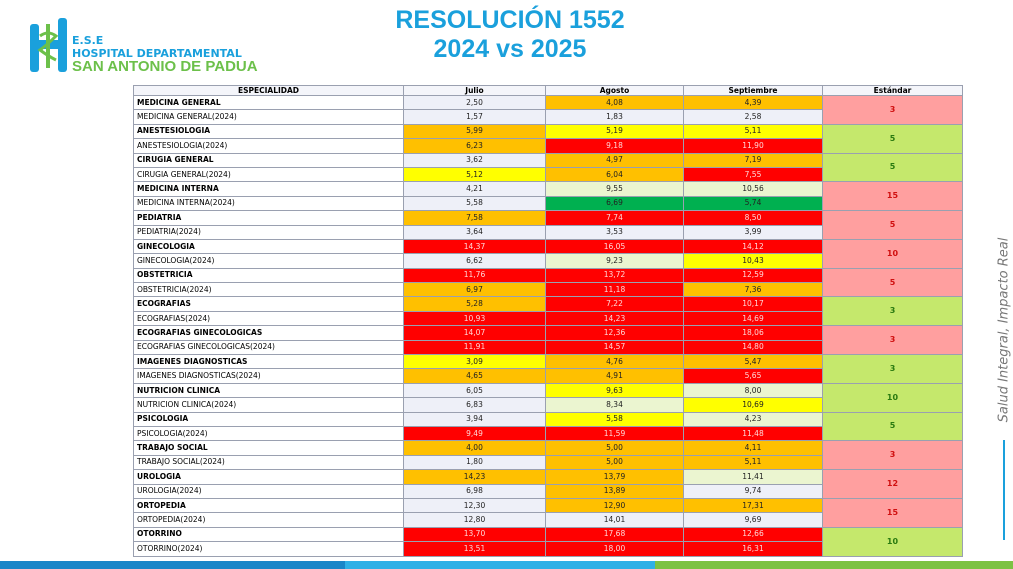  What do you see at coordinates (753, 275) in the screenshot?
I see `cell: 12,59` at bounding box center [753, 275].